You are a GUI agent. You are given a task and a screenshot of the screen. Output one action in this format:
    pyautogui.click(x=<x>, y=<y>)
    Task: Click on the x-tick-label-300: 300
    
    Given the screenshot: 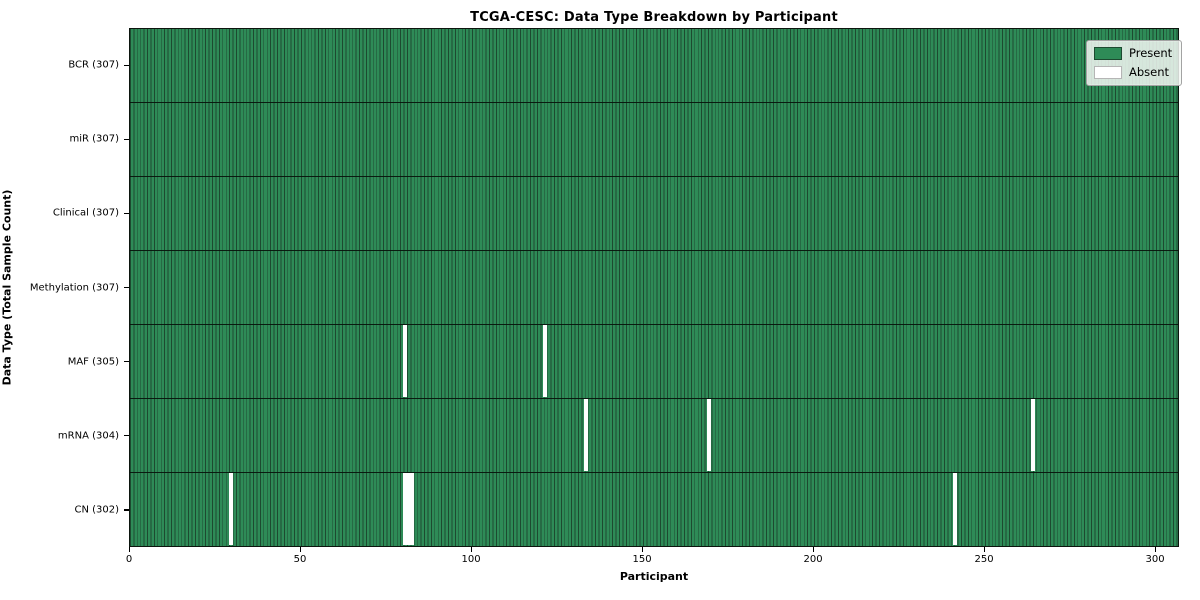 What is the action you would take?
    pyautogui.click(x=1155, y=559)
    